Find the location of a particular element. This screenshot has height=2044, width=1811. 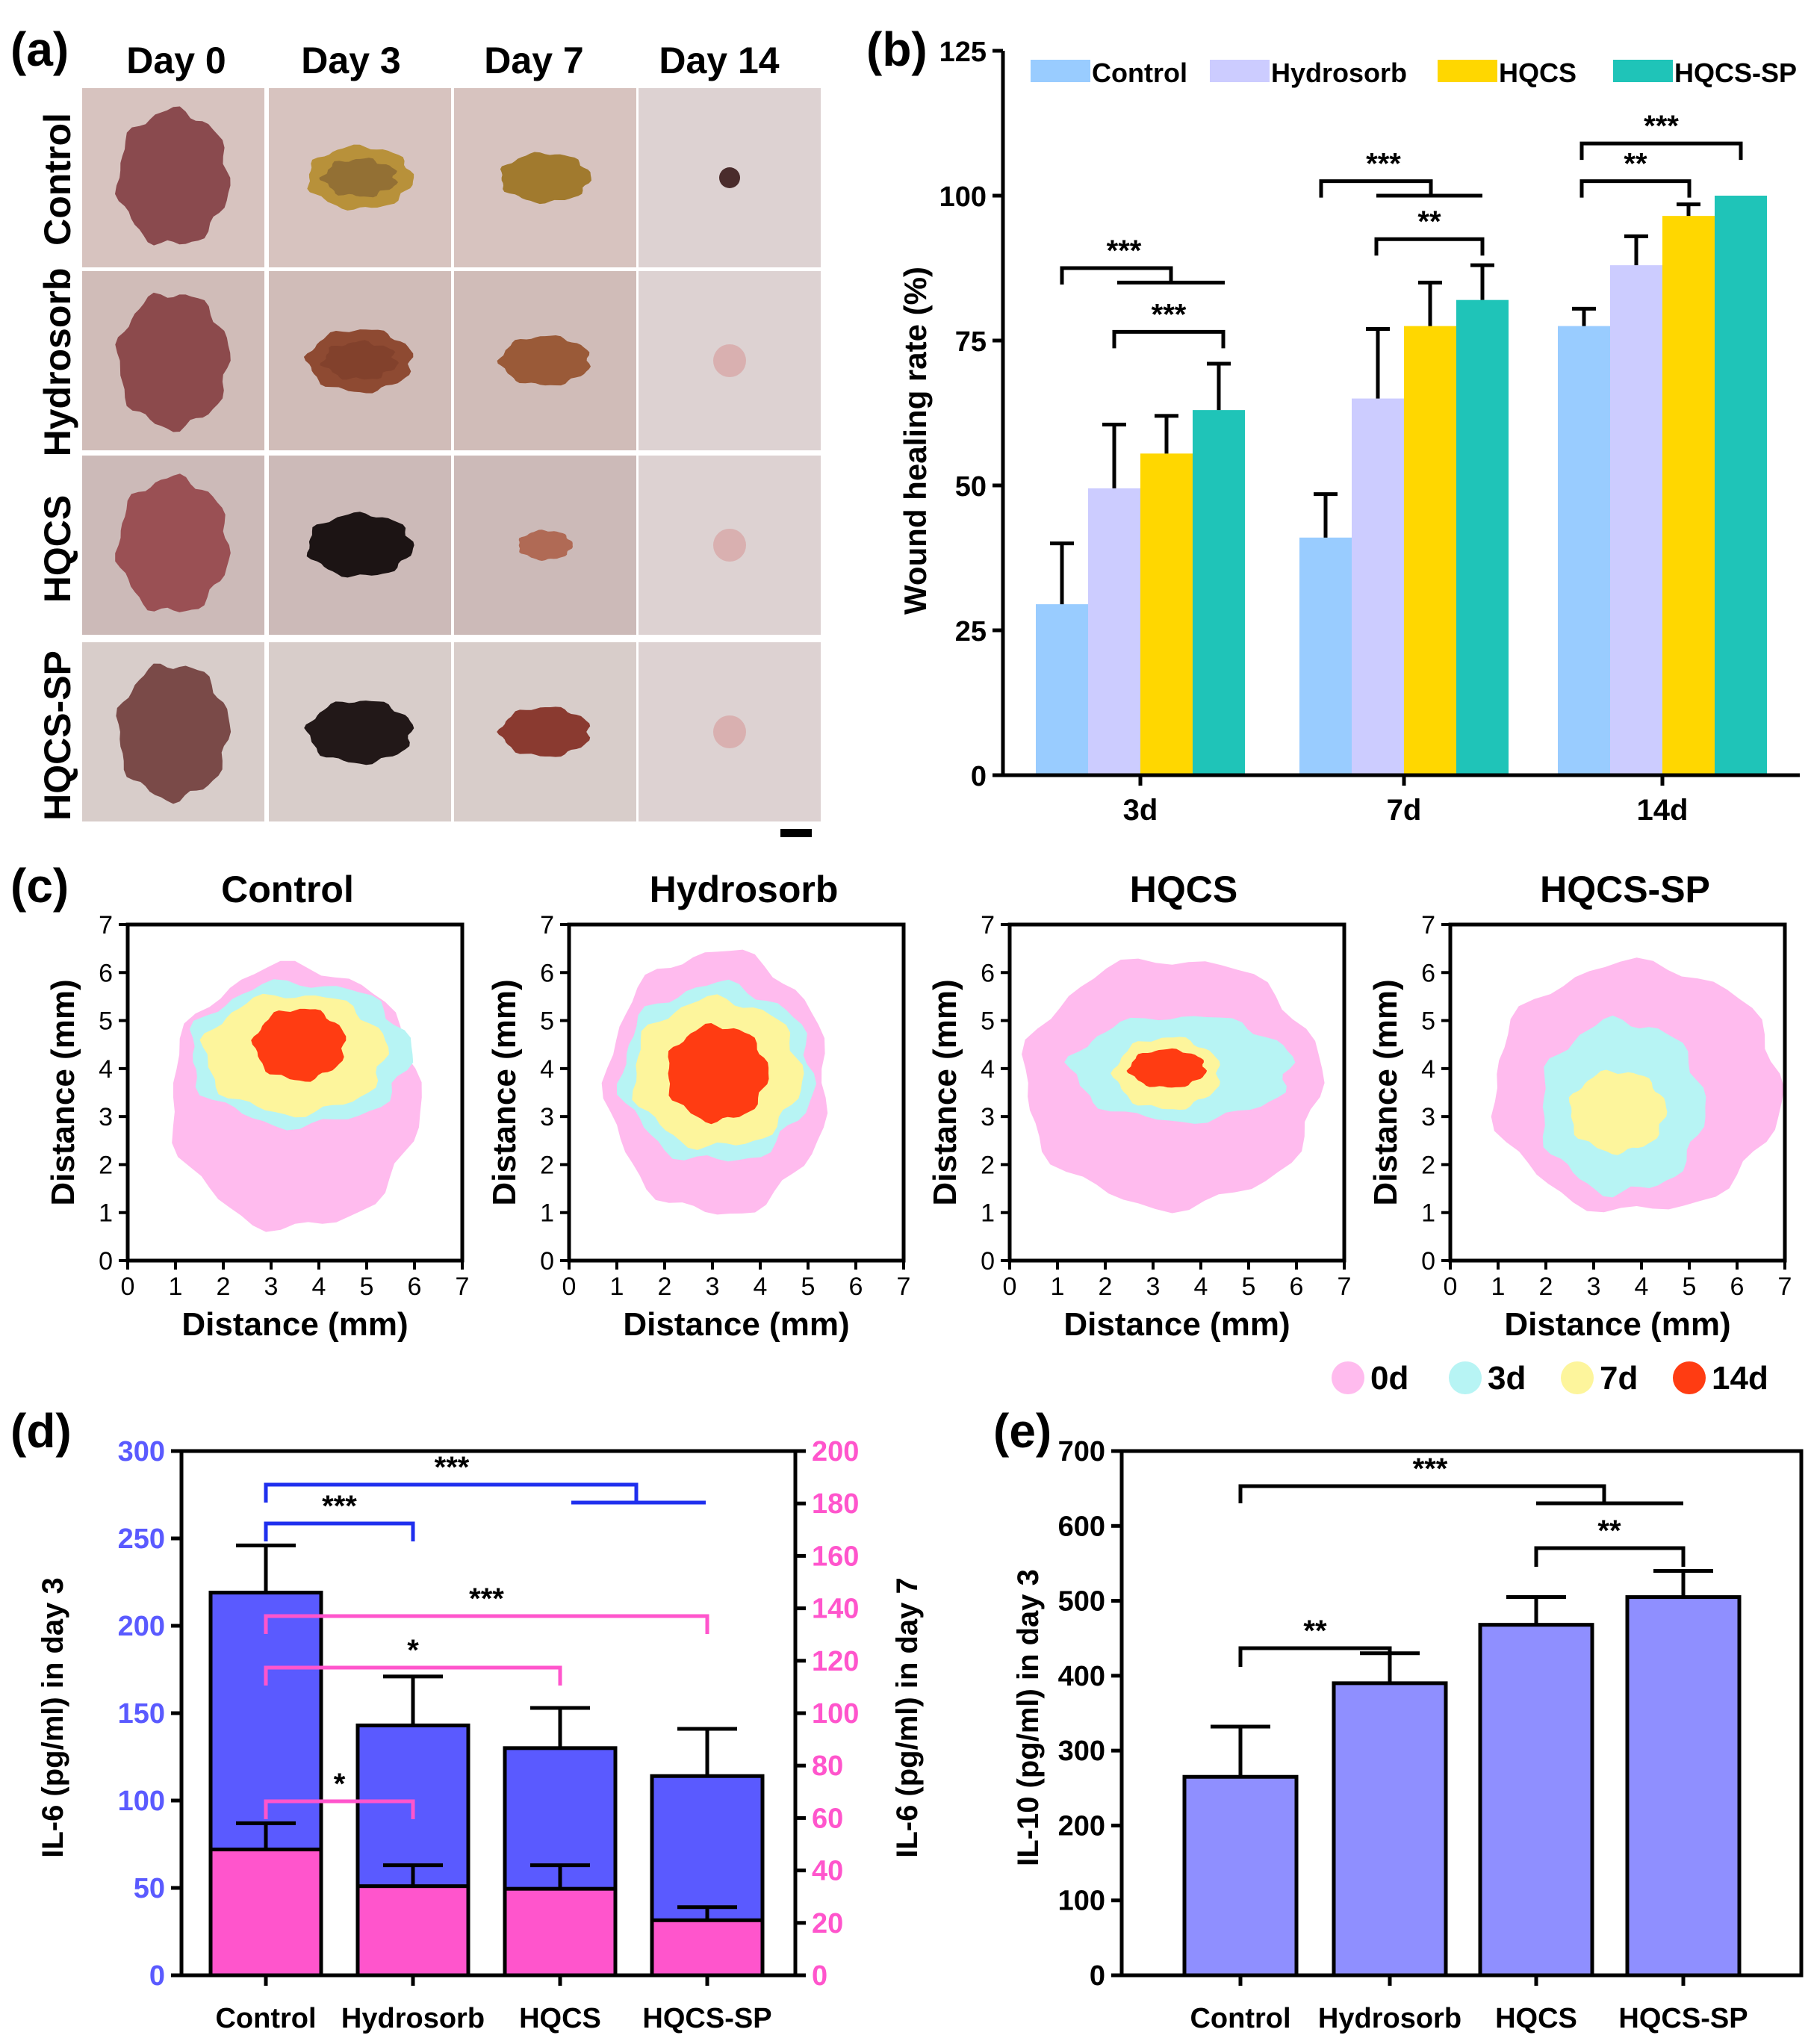

y-tick-label-left: 250 is located at coordinates (141, 1539).